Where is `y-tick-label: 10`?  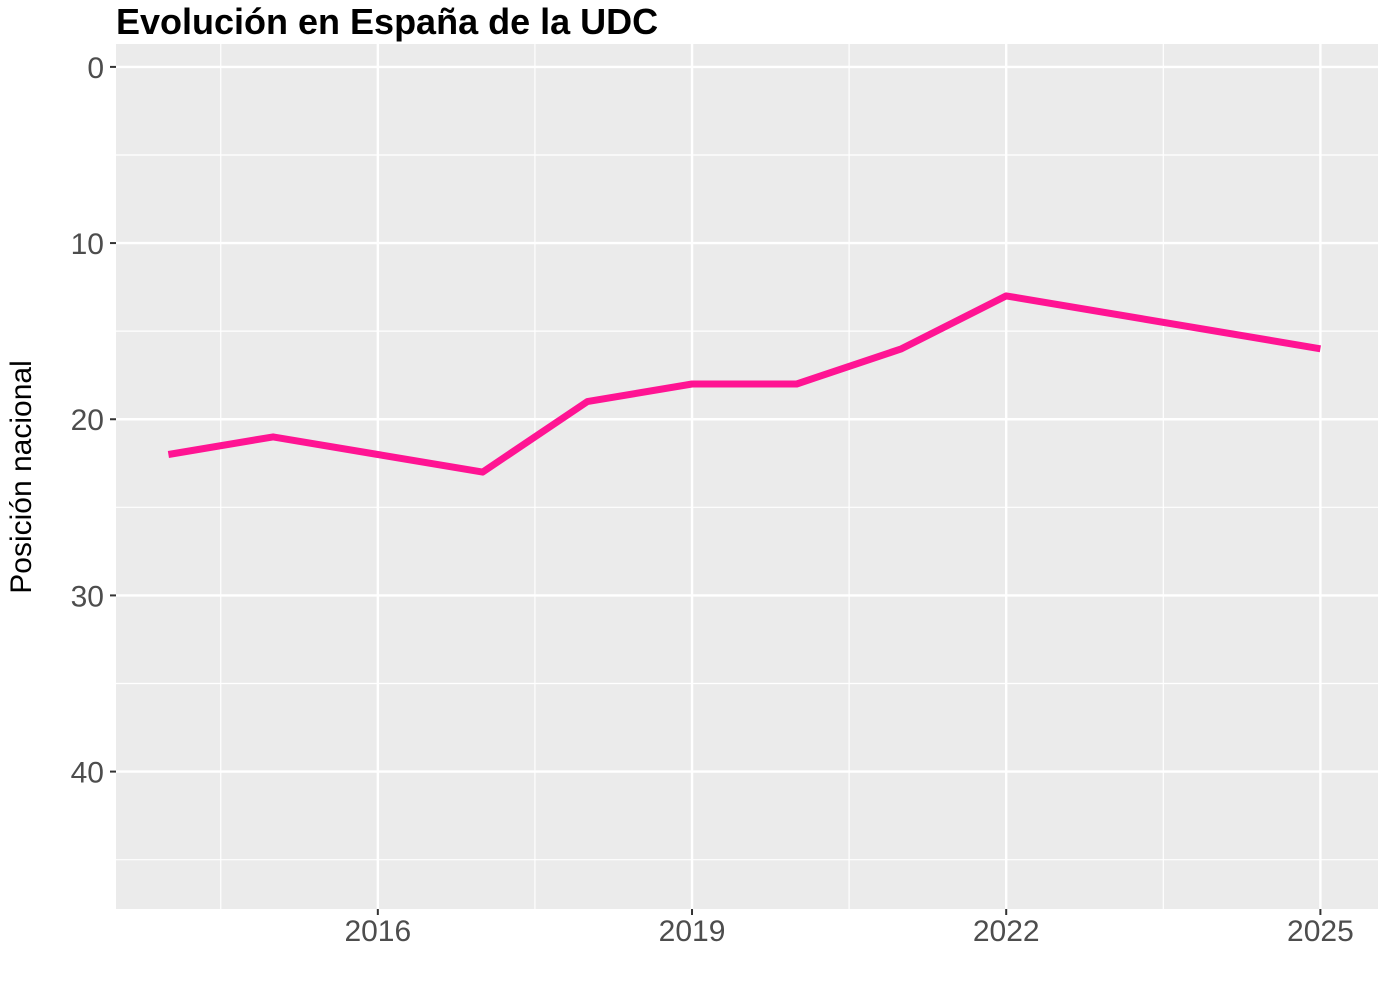
y-tick-label: 10 is located at coordinates (87, 244).